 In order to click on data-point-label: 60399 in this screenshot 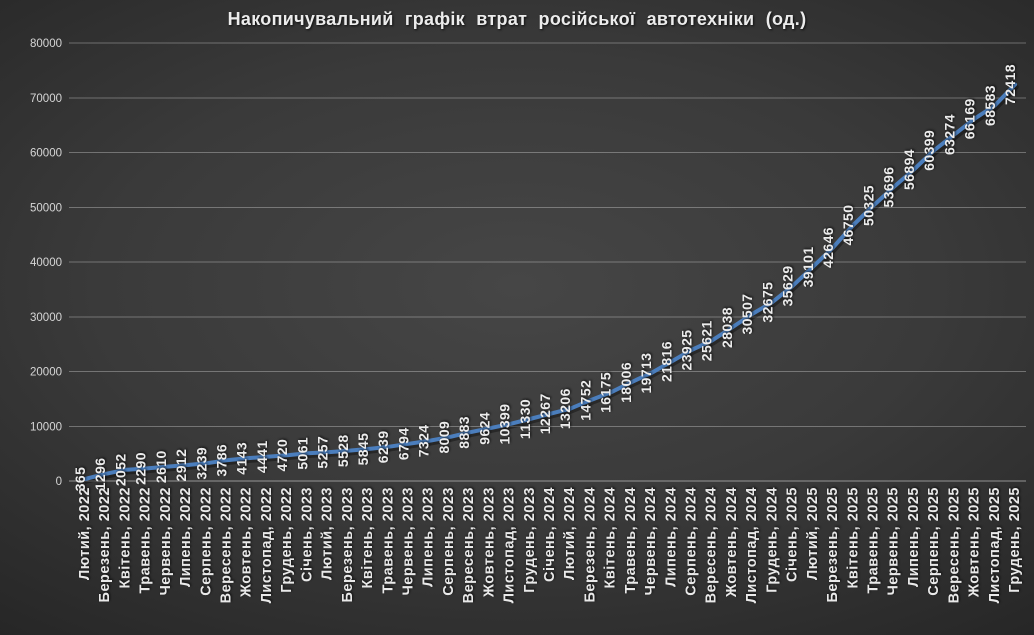, I will do `click(929, 150)`.